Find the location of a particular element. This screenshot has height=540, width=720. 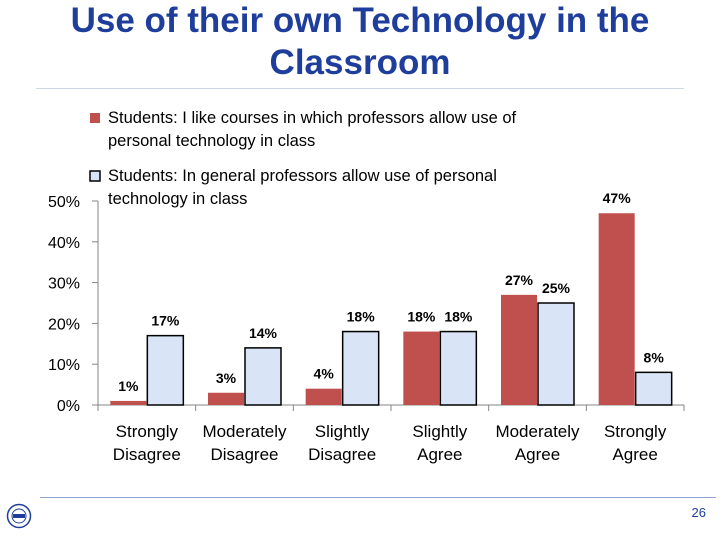

footer-divider is located at coordinates (378, 497).